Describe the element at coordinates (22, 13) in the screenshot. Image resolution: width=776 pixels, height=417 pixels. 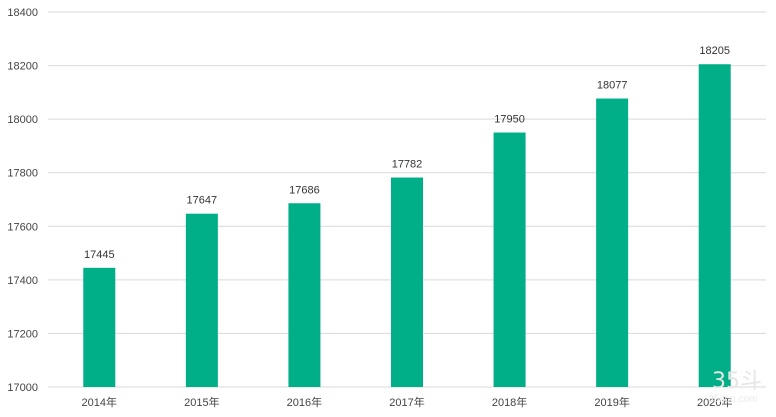
I see `y-tick-label: 18400` at that location.